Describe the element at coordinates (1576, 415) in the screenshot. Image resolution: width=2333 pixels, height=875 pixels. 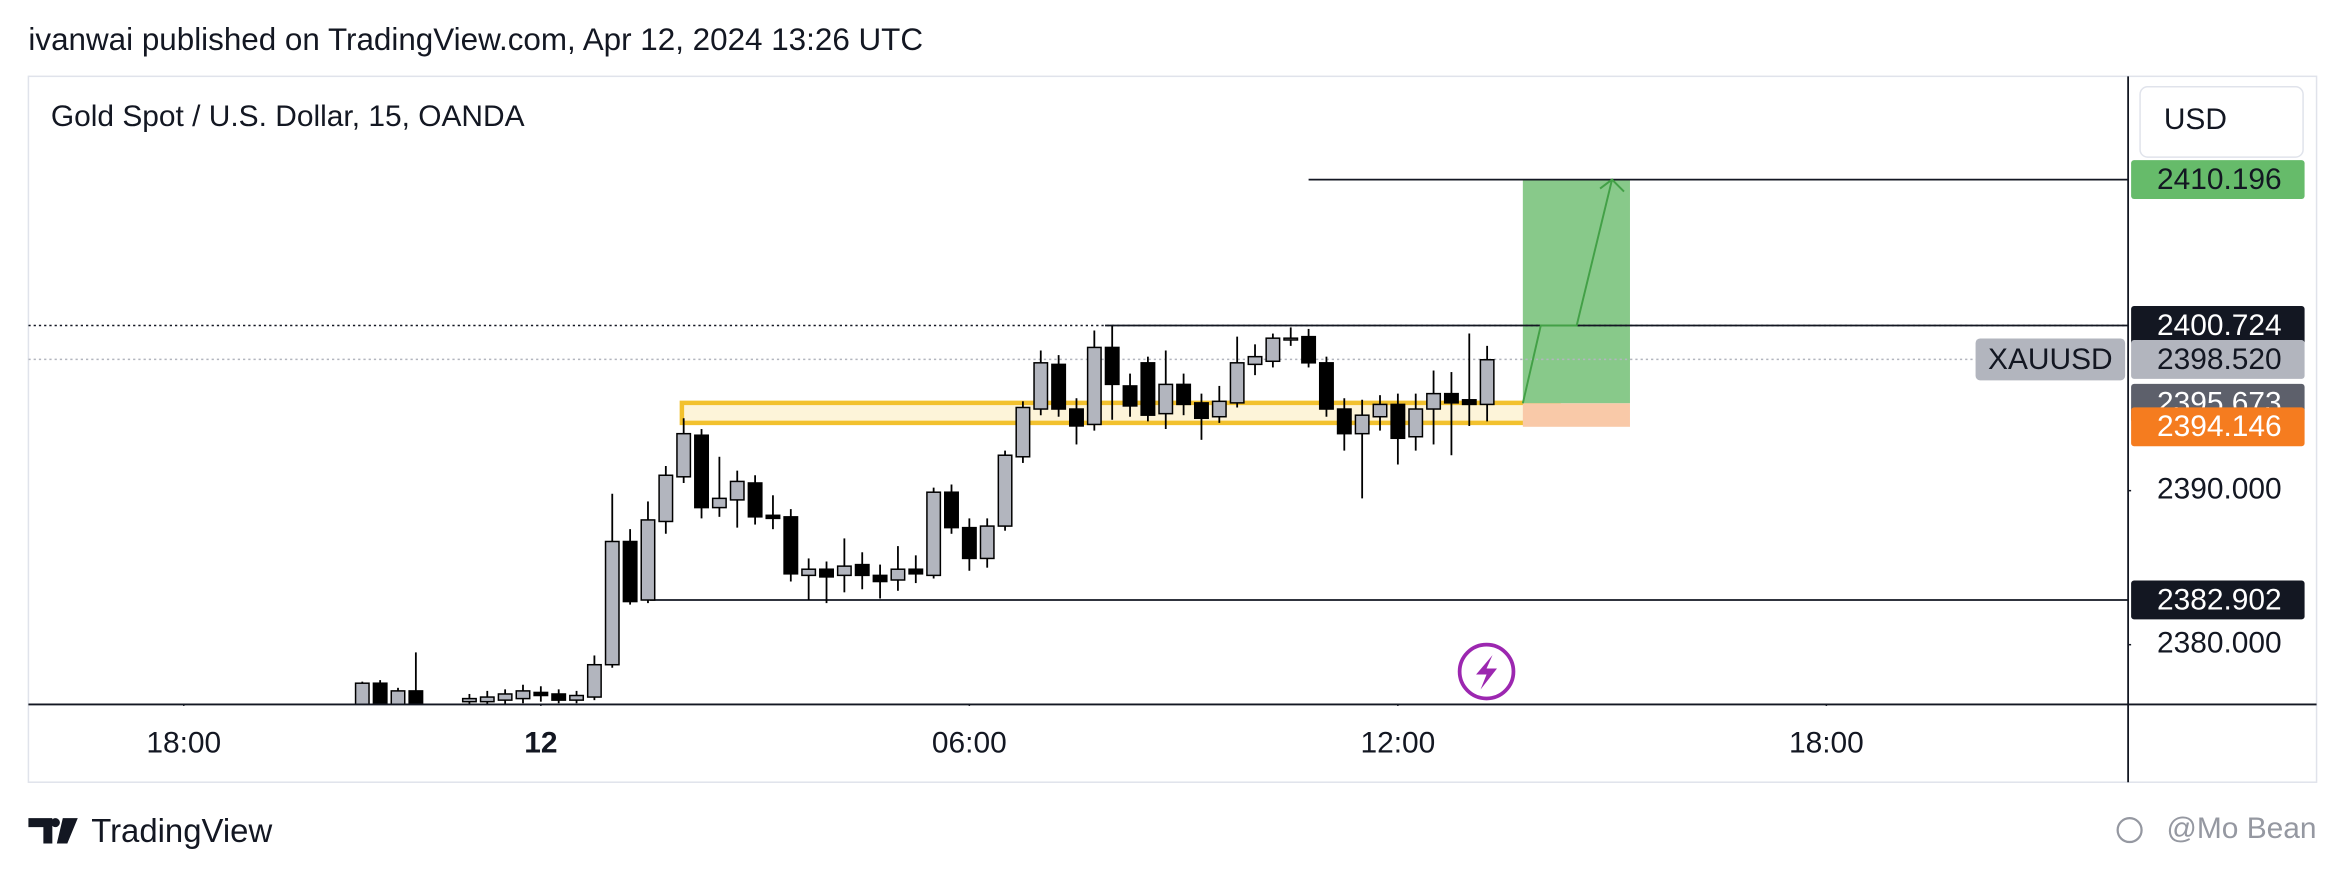
I see `loss-zone` at that location.